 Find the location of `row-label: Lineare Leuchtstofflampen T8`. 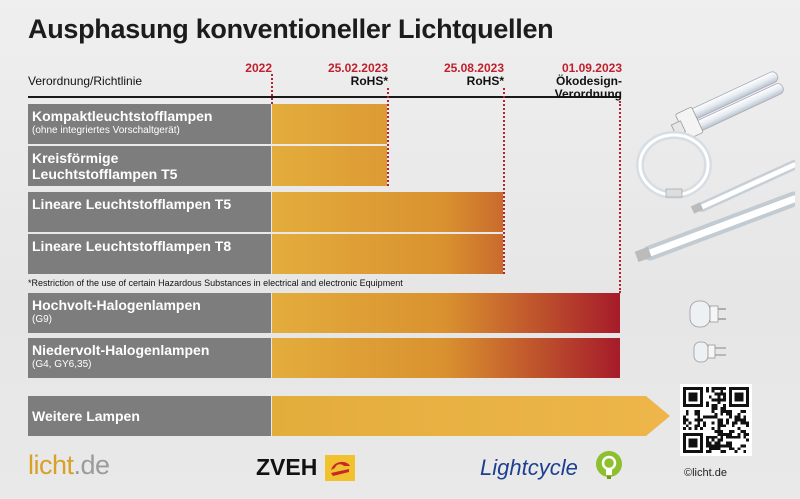

row-label: Lineare Leuchtstofflampen T8 is located at coordinates (149, 254).